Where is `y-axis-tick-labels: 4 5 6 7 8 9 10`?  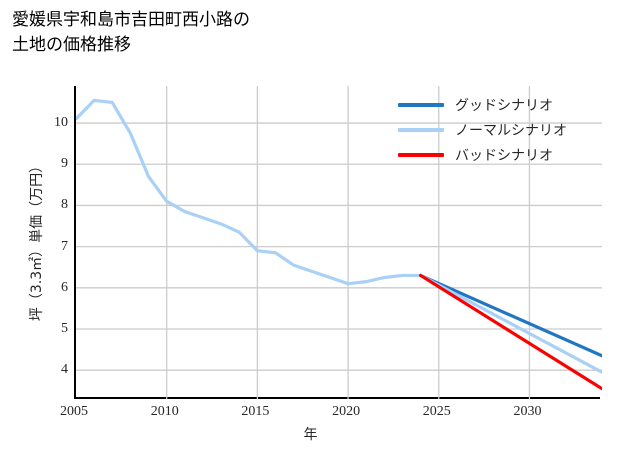
y-axis-tick-labels: 4 5 6 7 8 9 10 is located at coordinates (52, 242).